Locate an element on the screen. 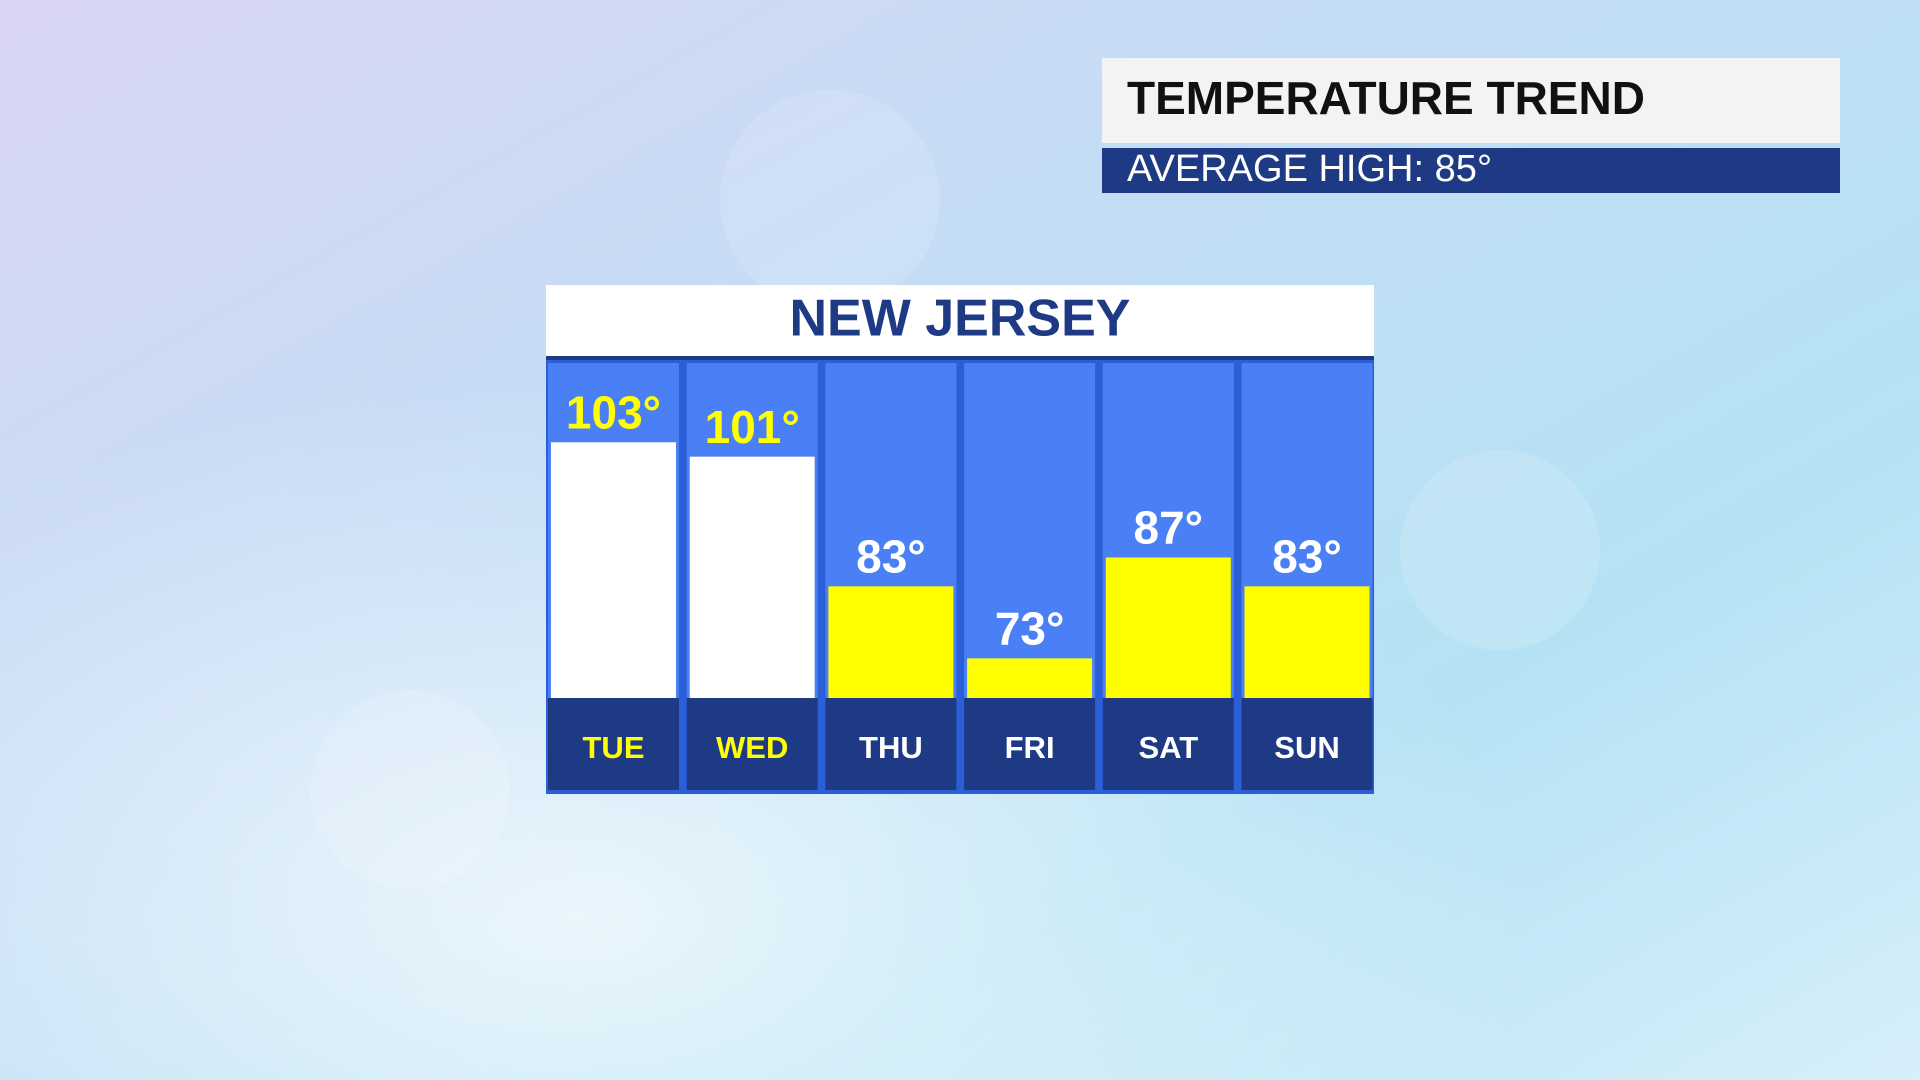  header-title: TEMPERATURE TREND is located at coordinates (1386, 98).